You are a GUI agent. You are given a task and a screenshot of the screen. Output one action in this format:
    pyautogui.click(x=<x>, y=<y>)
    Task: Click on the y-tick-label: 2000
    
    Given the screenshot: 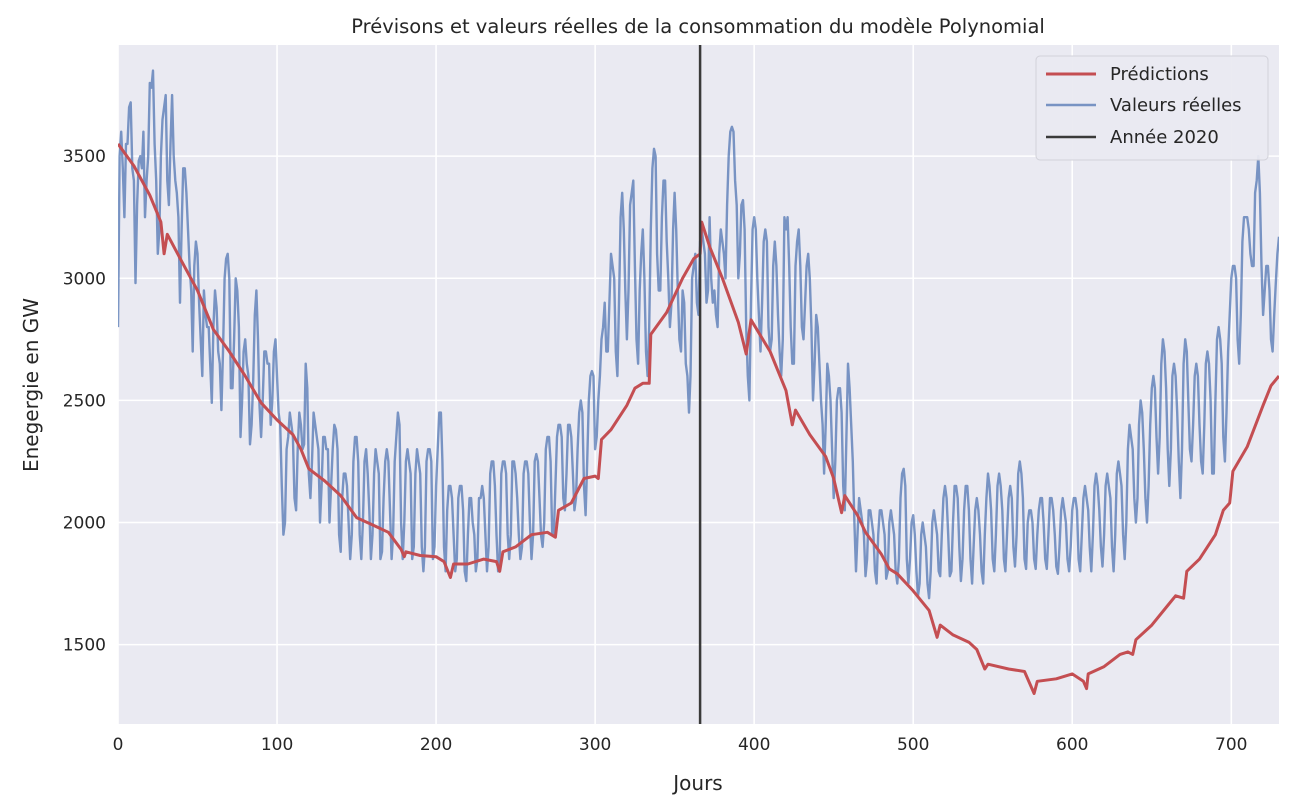 What is the action you would take?
    pyautogui.click(x=84, y=523)
    